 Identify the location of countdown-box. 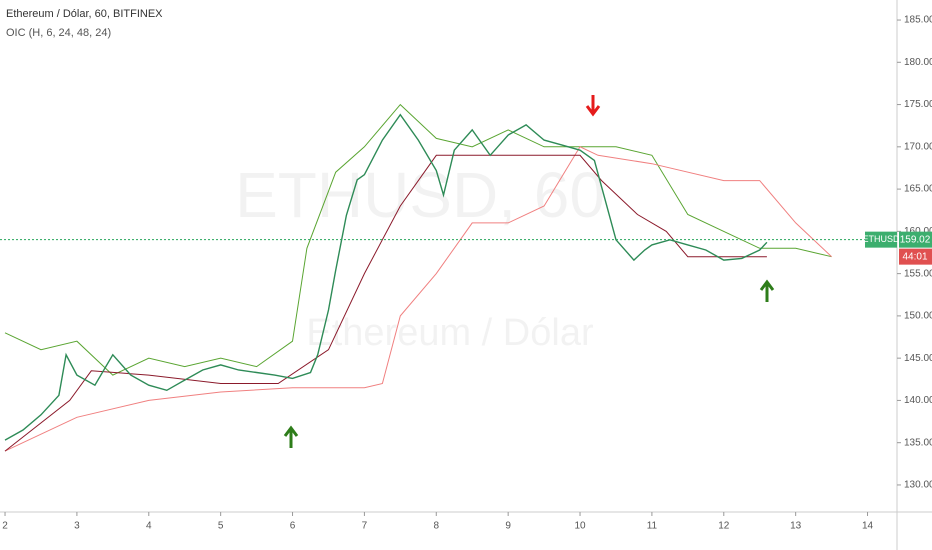
(915, 256).